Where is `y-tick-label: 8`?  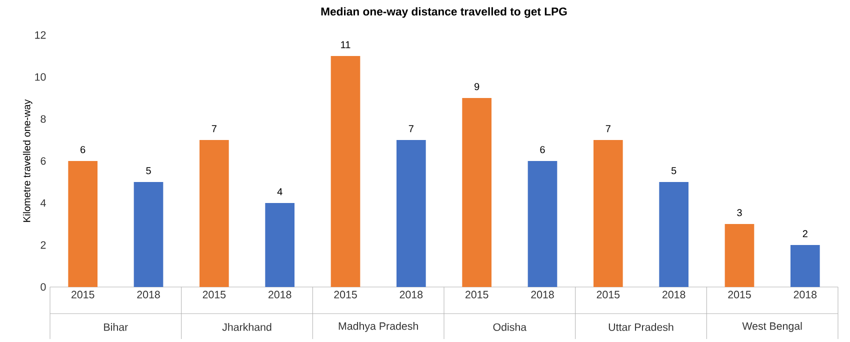 y-tick-label: 8 is located at coordinates (43, 119).